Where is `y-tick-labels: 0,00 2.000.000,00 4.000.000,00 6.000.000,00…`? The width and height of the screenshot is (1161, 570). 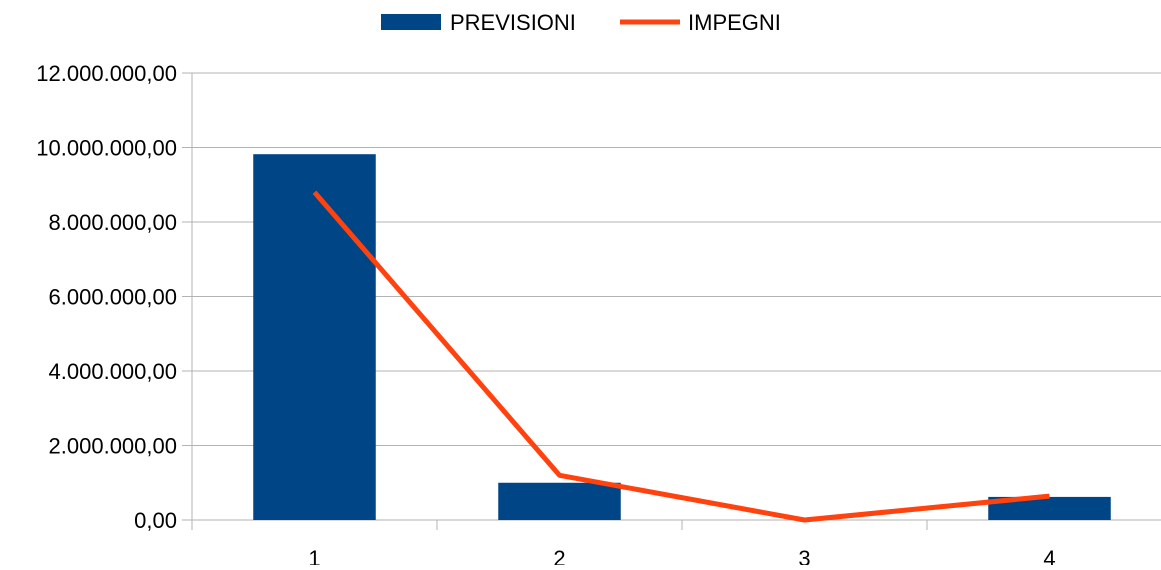 y-tick-labels: 0,00 2.000.000,00 4.000.000,00 6.000.000,00… is located at coordinates (106, 297).